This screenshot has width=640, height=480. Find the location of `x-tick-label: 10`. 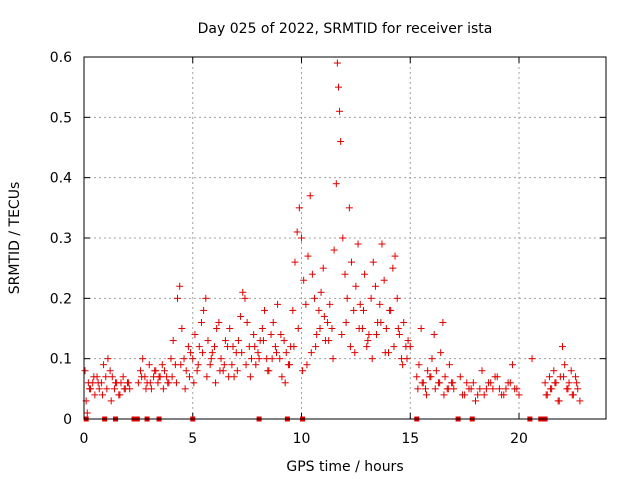

x-tick-label: 10 is located at coordinates (302, 439).